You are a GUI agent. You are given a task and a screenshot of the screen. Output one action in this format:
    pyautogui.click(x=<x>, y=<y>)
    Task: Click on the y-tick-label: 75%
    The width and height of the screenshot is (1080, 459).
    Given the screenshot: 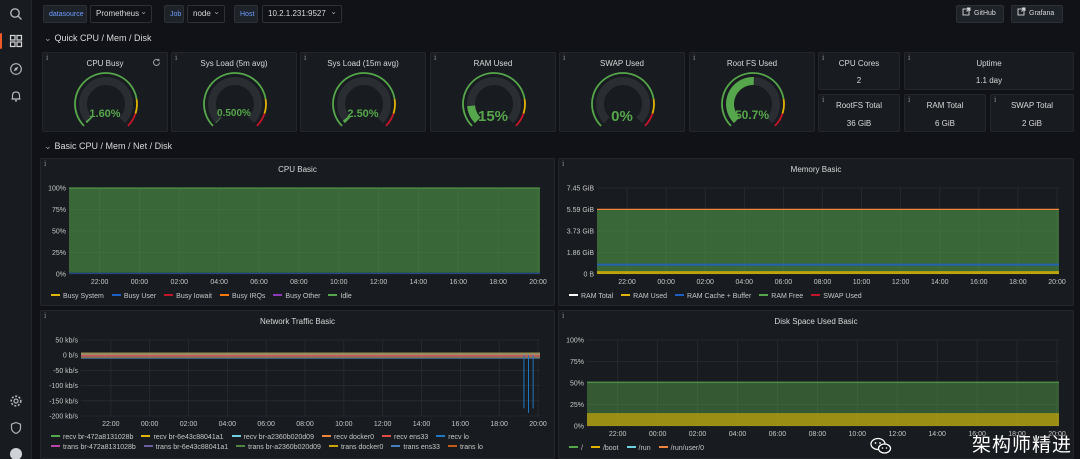 What is the action you would take?
    pyautogui.click(x=577, y=362)
    